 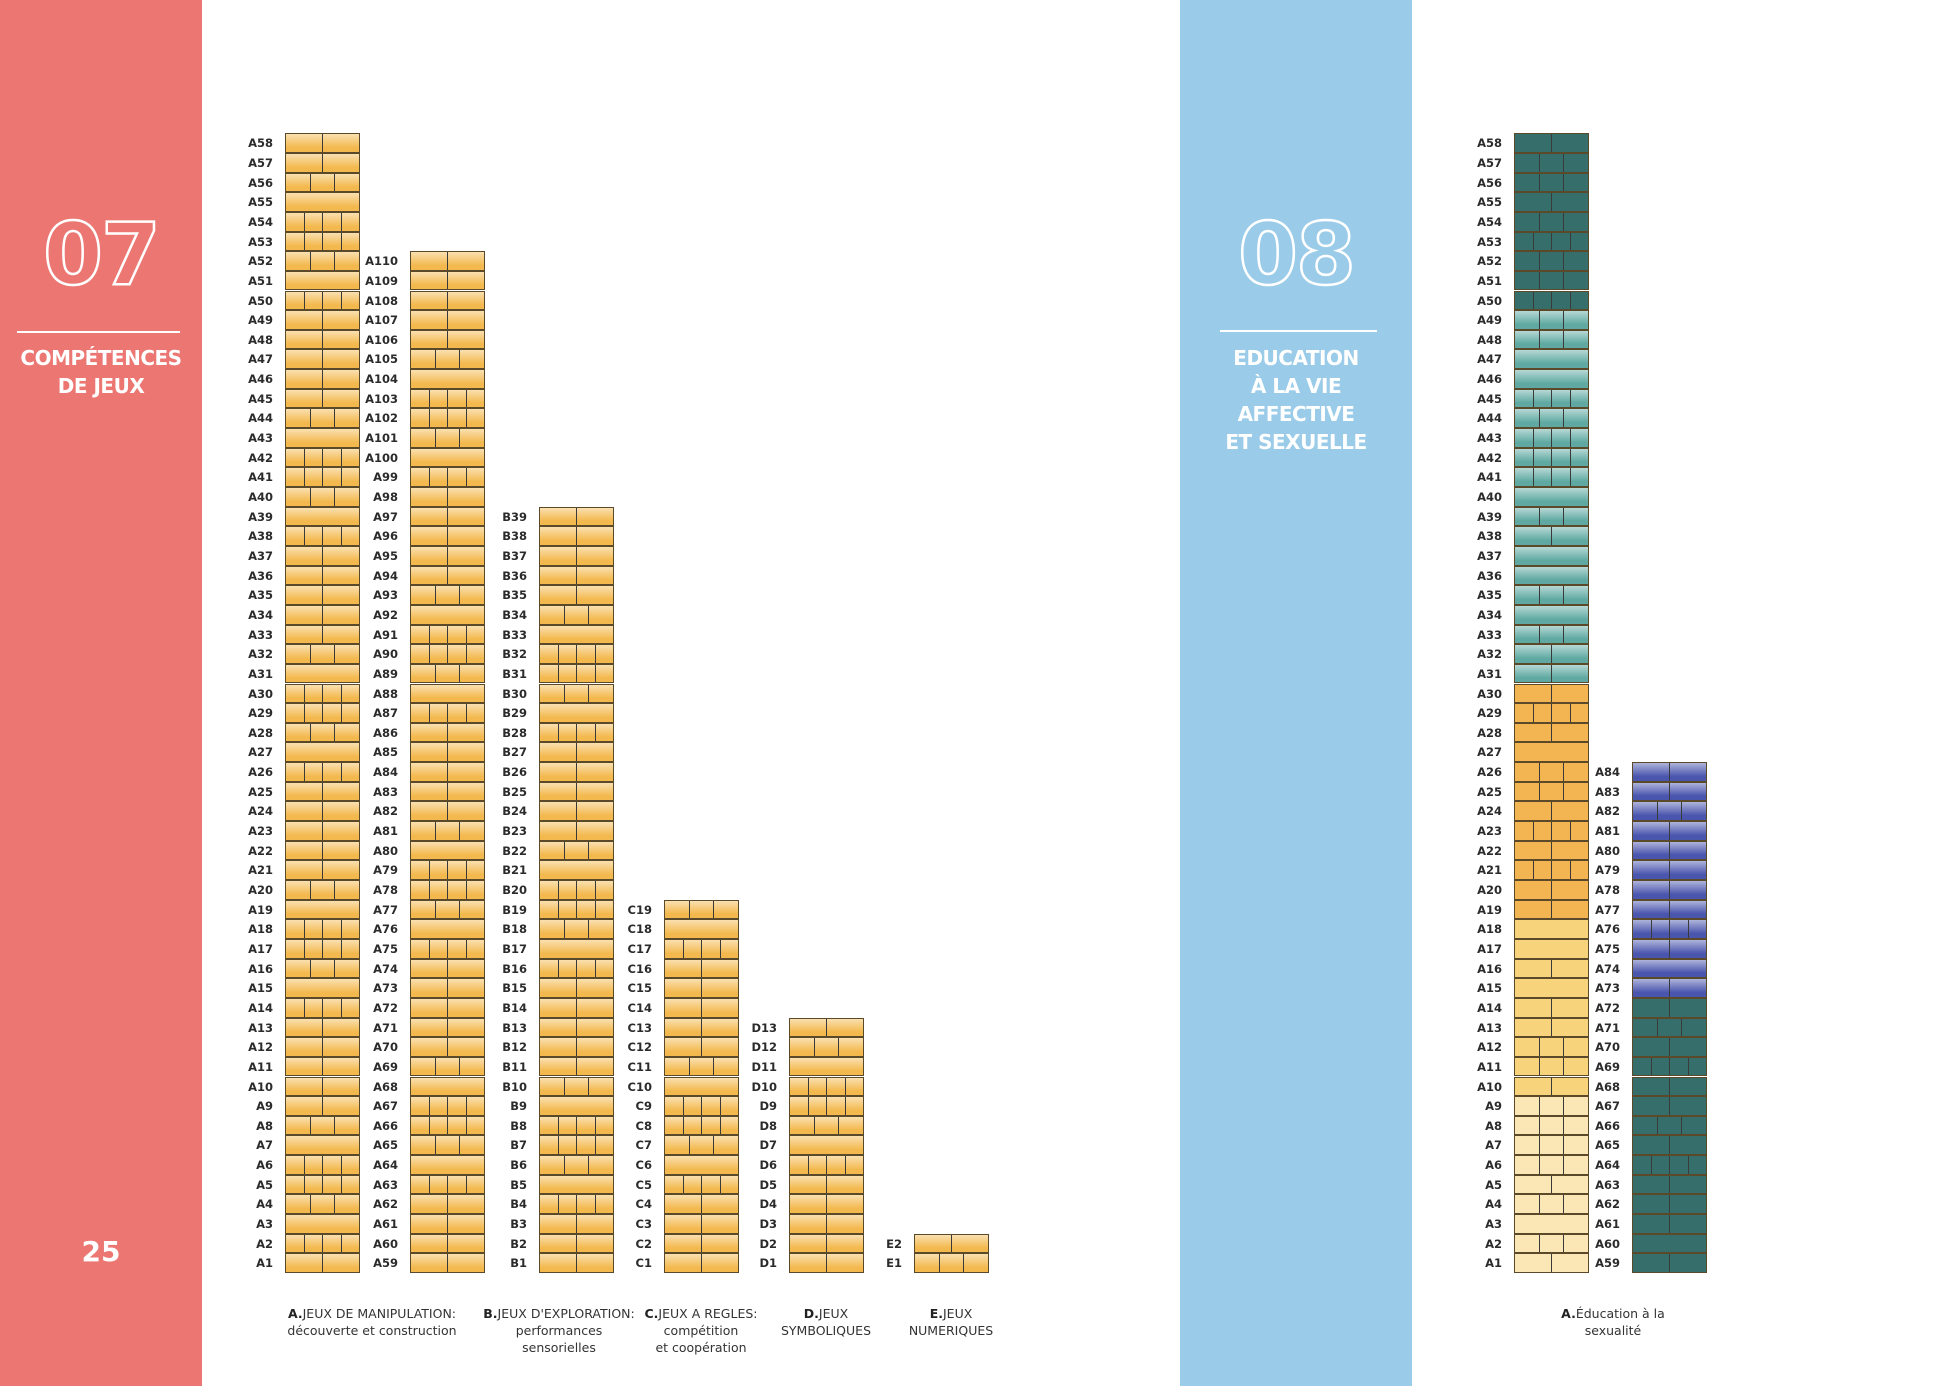 I want to click on row-label: A39, so click(x=260, y=516).